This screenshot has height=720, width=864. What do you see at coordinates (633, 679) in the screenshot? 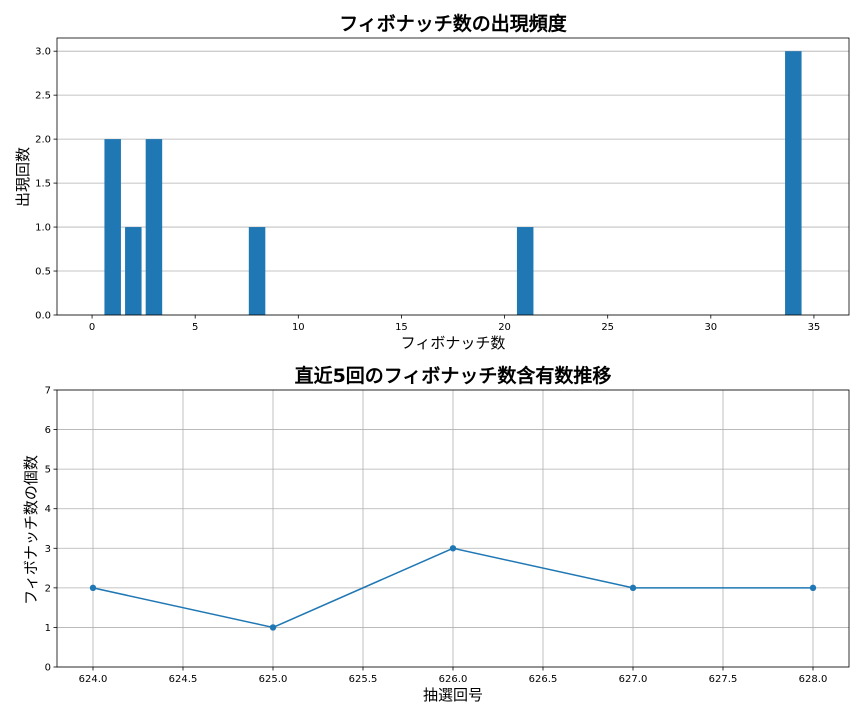
I see `chart2-xtick-label: 627.0` at bounding box center [633, 679].